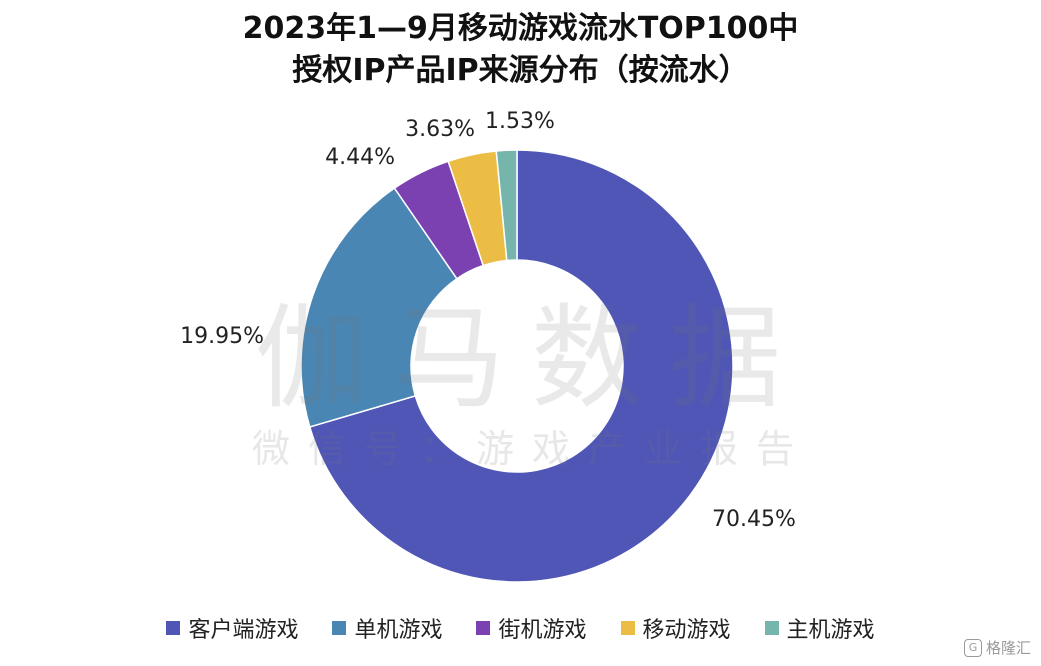 The image size is (1041, 666). I want to click on chart-title-line2: 授权IP产品IP来源分布（按流水）, so click(520, 70).